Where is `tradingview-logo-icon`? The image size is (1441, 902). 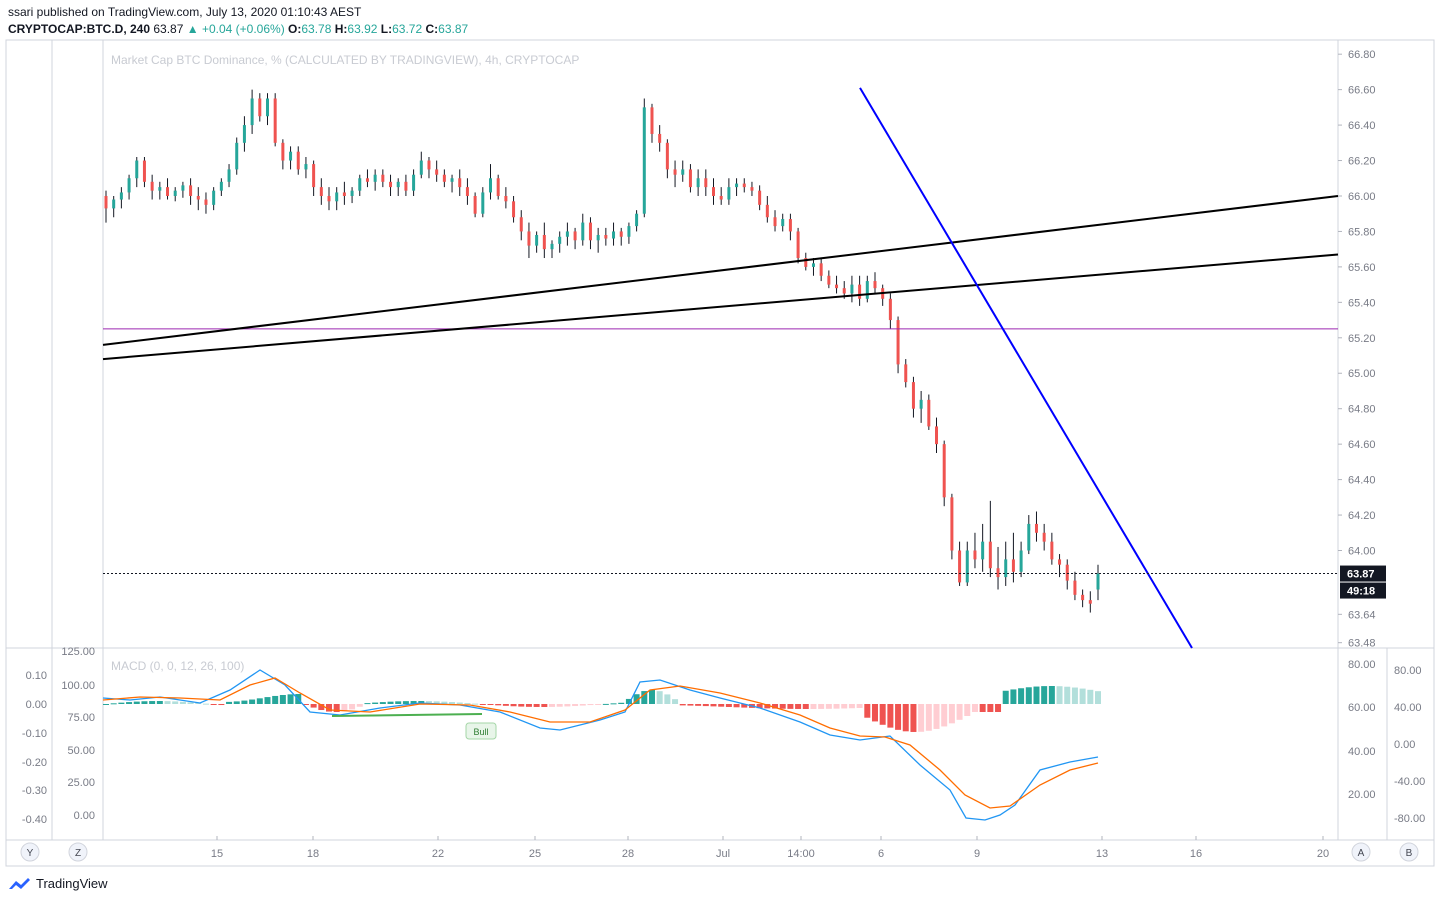 tradingview-logo-icon is located at coordinates (19, 883).